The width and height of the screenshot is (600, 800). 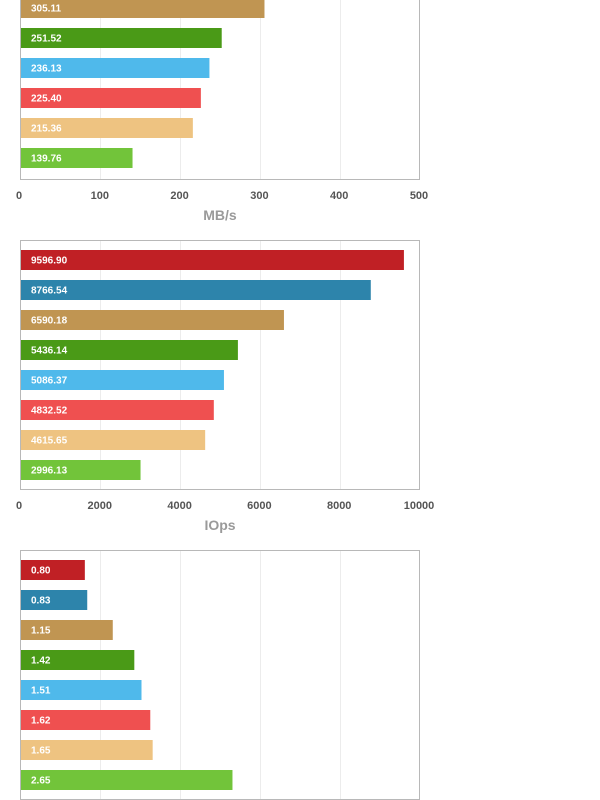 What do you see at coordinates (49, 291) in the screenshot?
I see `bar-value-label: 8766.54` at bounding box center [49, 291].